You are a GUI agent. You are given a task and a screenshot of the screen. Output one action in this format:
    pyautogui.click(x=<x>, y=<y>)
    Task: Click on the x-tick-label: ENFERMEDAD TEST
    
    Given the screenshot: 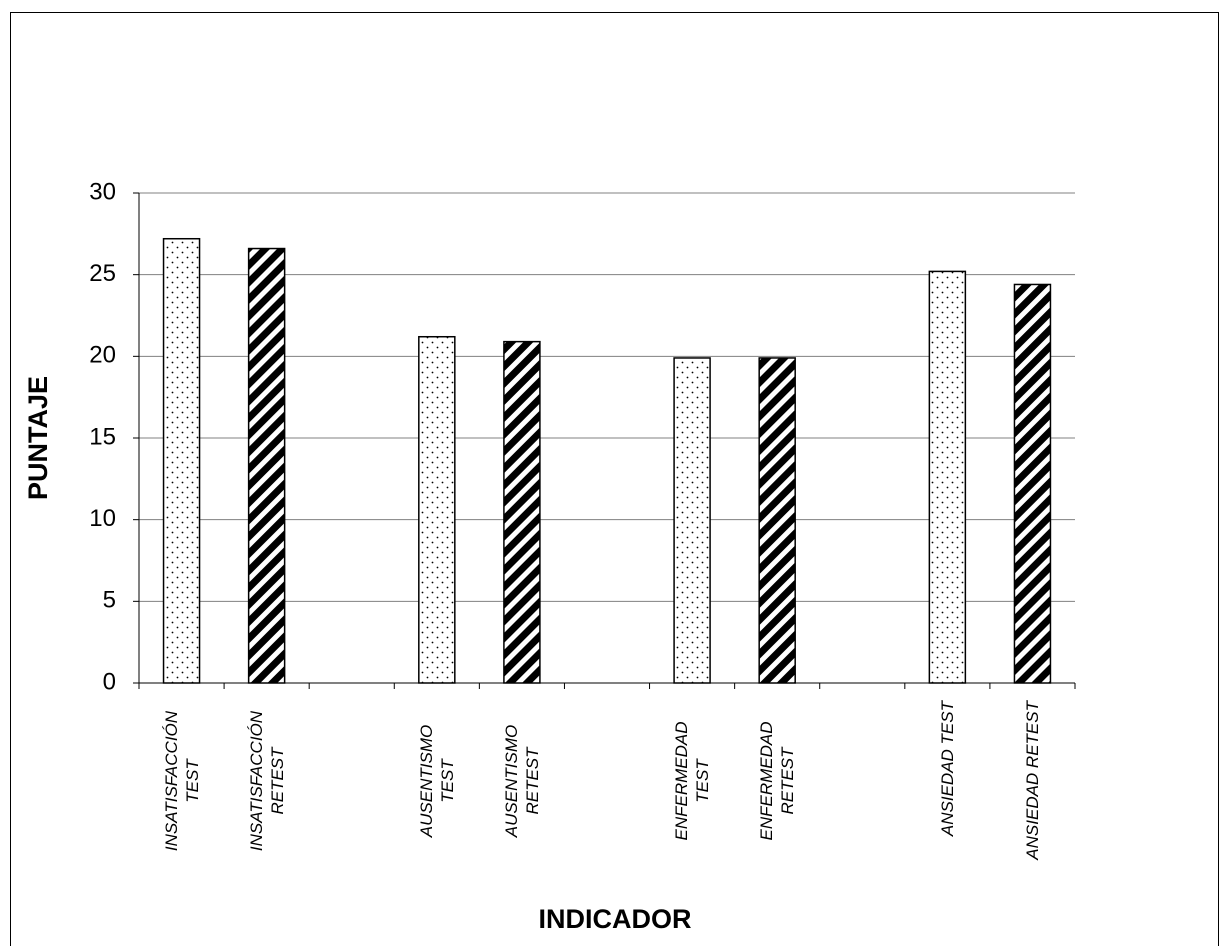 What is the action you would take?
    pyautogui.click(x=692, y=801)
    